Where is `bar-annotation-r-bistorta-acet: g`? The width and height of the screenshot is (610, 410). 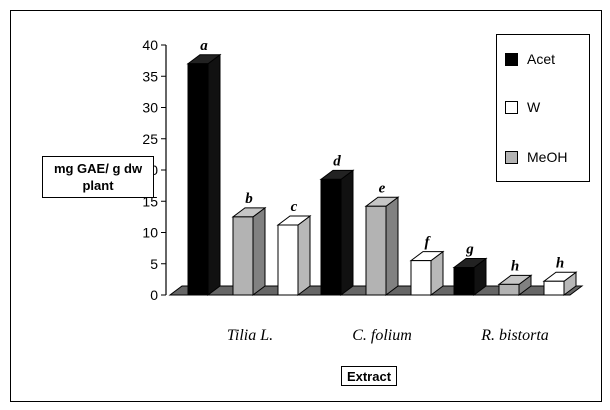
bar-annotation-r-bistorta-acet: g is located at coordinates (469, 250).